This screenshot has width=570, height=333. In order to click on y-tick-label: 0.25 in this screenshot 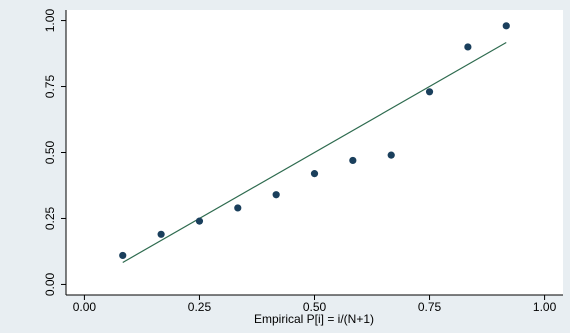, I will do `click(50, 218)`.